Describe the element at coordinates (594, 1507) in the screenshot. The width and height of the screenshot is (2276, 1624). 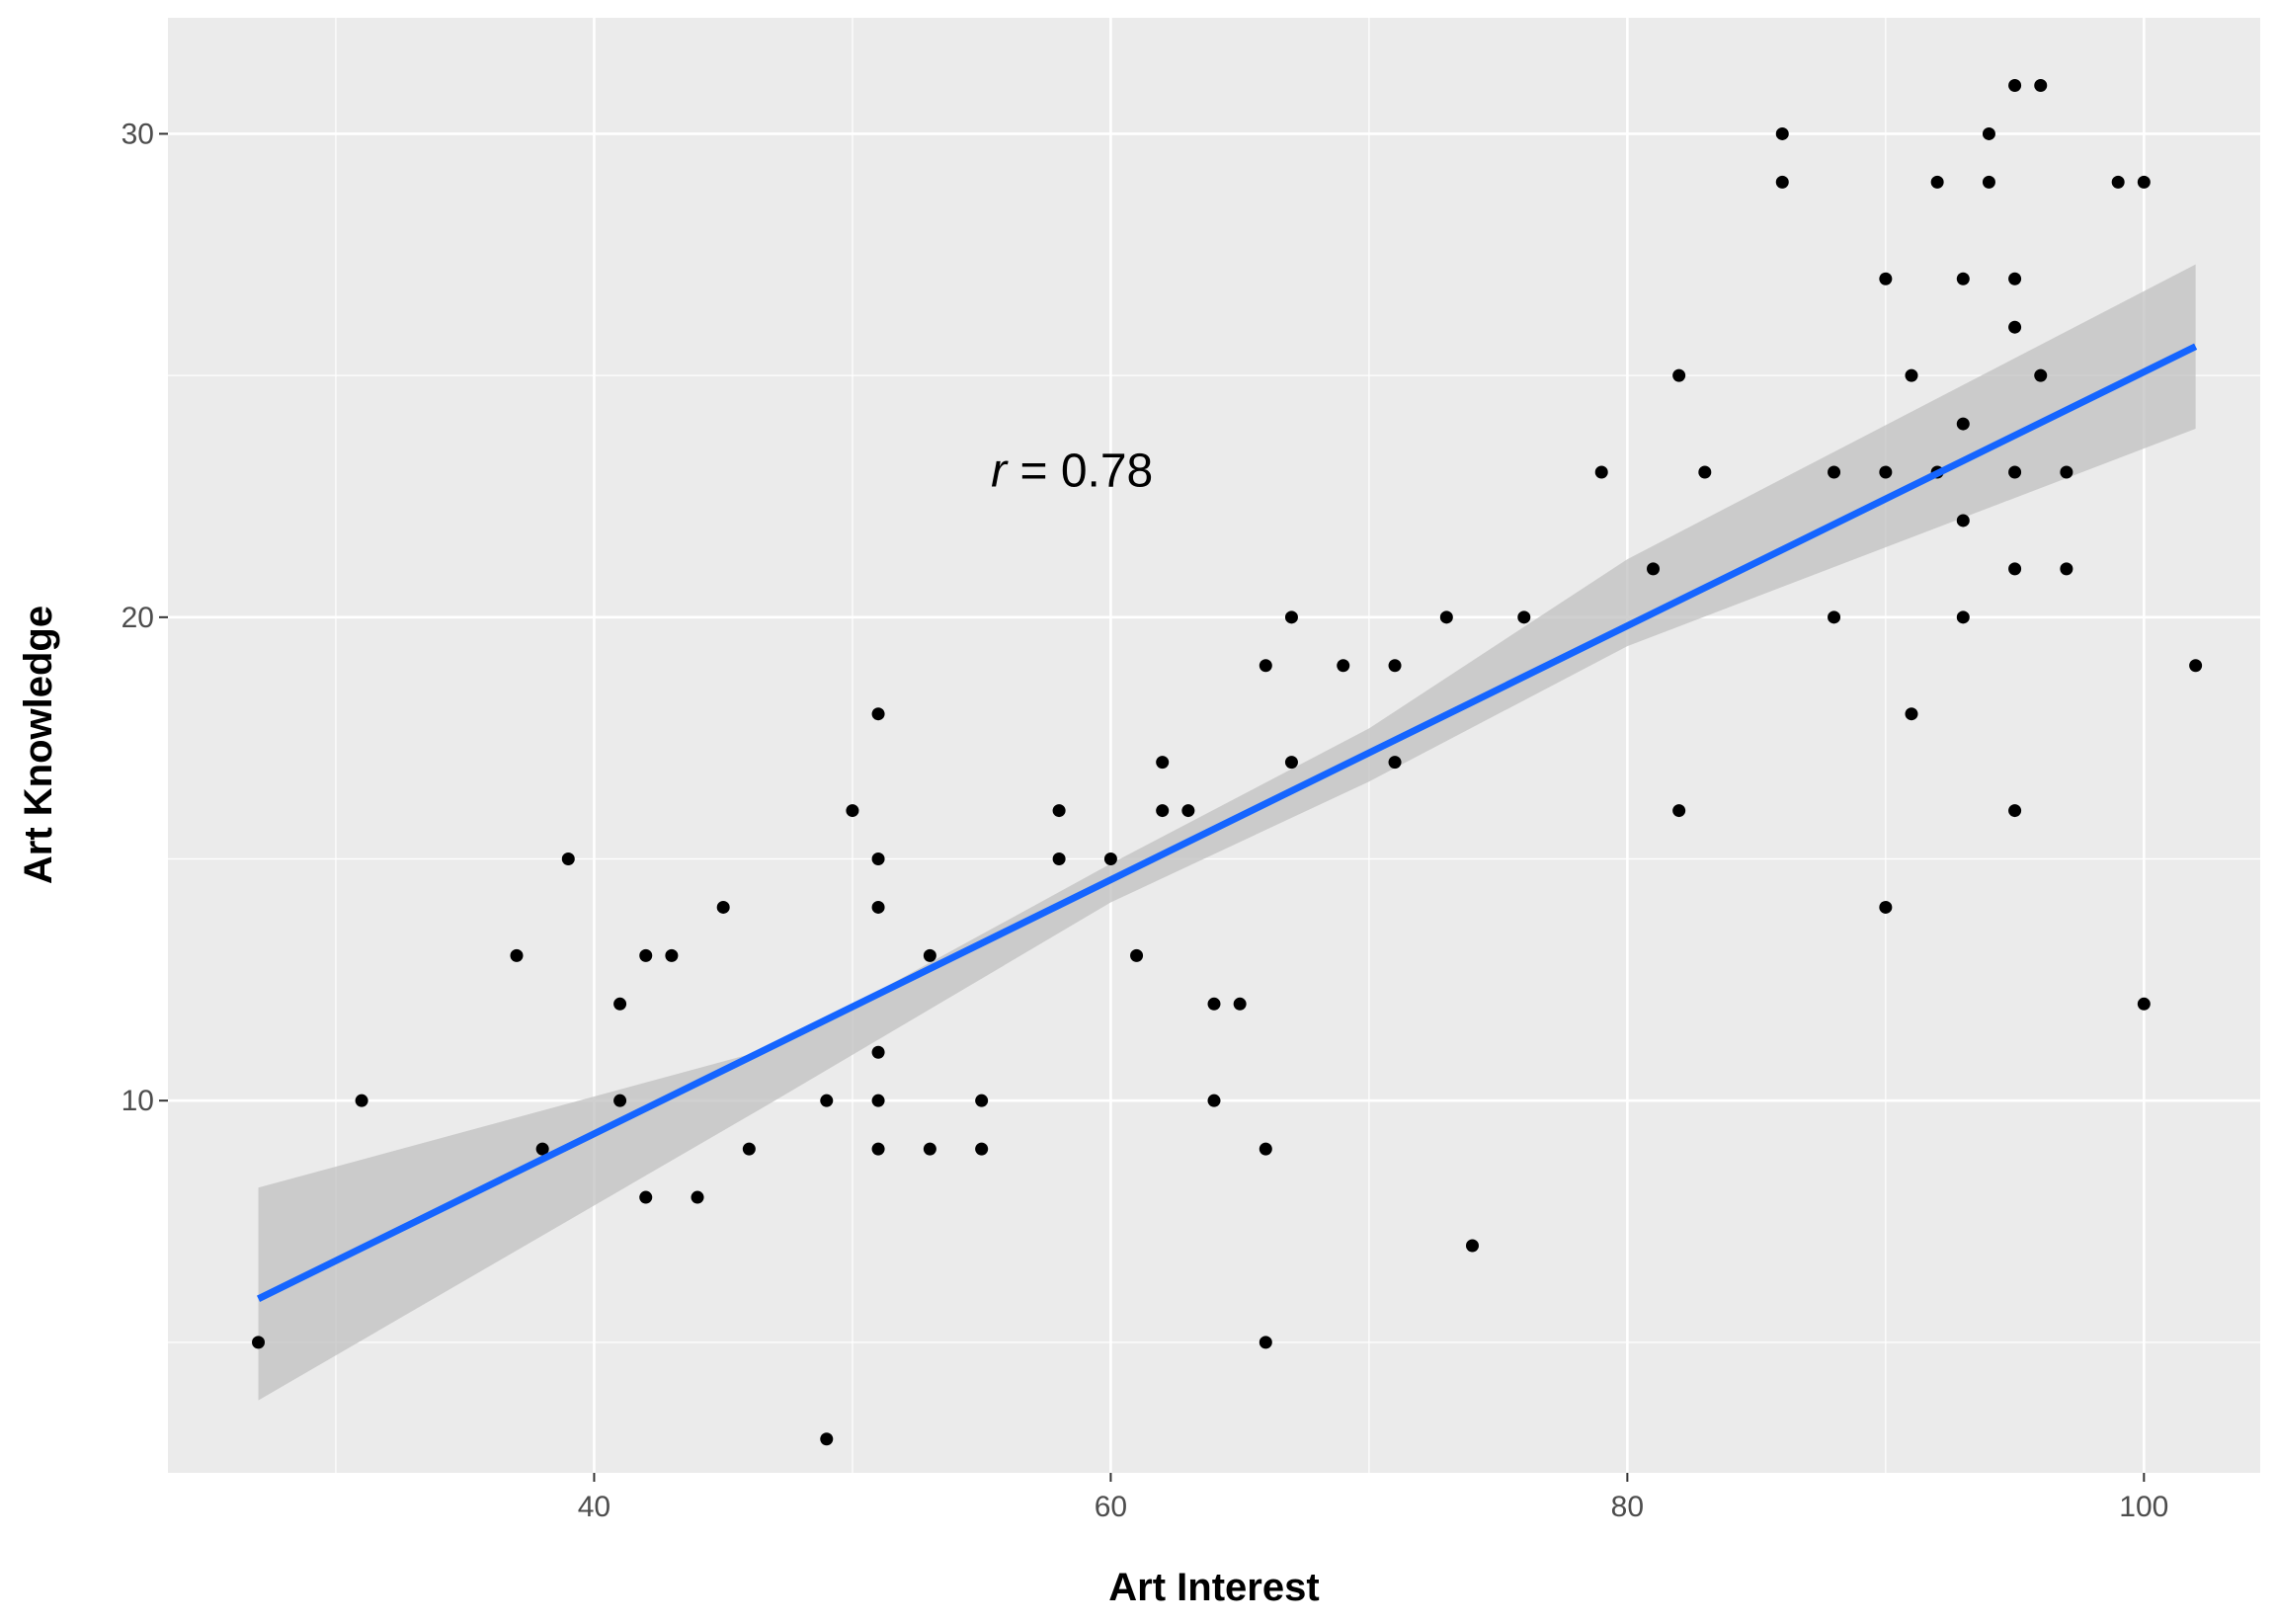
I see `x-tick-label: 40` at that location.